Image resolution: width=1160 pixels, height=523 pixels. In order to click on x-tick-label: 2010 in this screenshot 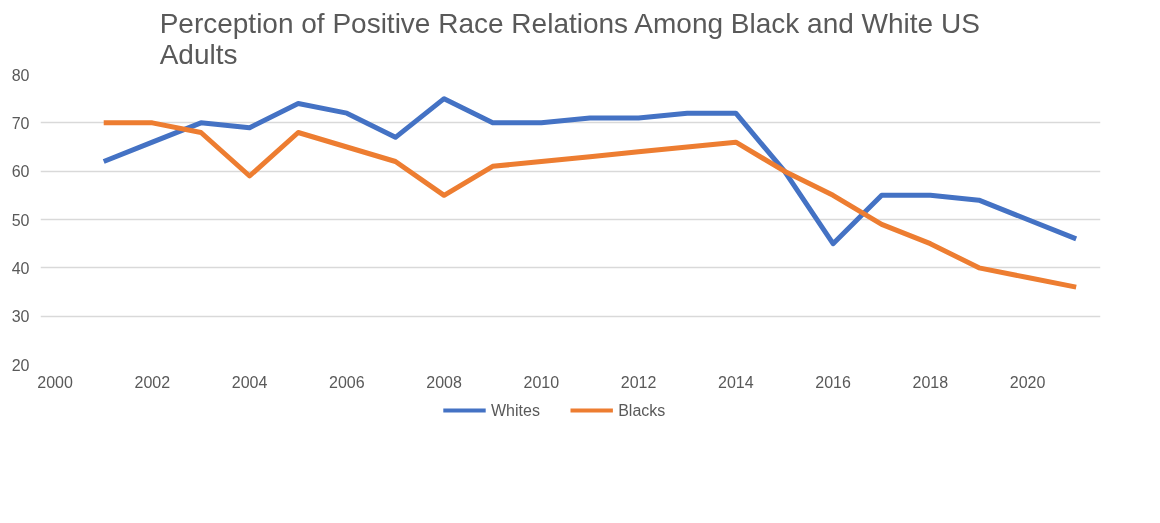, I will do `click(541, 382)`.